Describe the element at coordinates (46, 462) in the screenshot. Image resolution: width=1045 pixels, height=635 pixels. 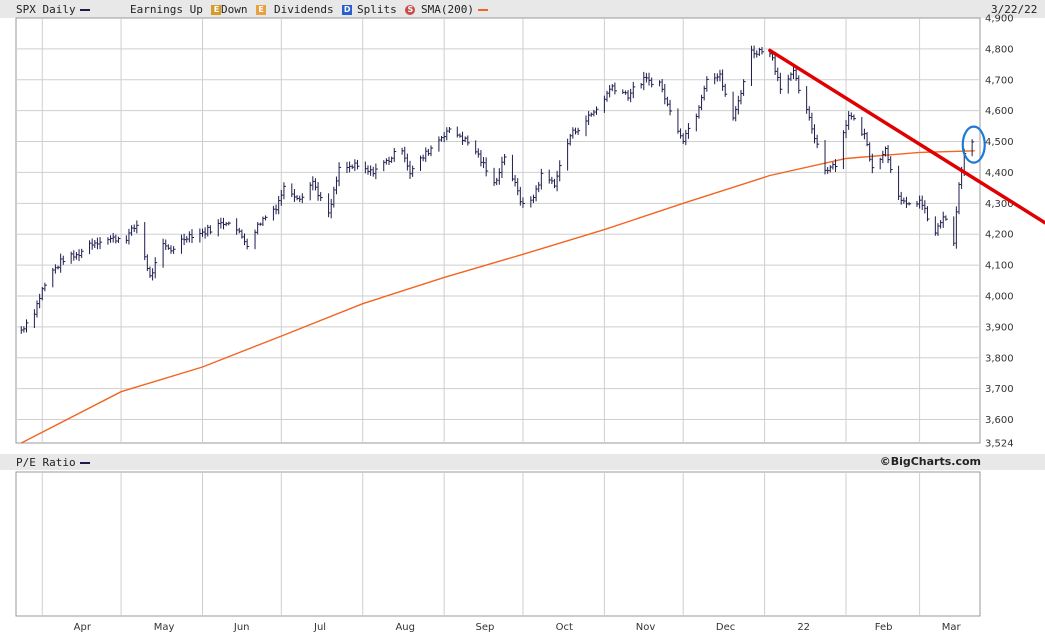
I see `pe-label: P/E Ratio` at that location.